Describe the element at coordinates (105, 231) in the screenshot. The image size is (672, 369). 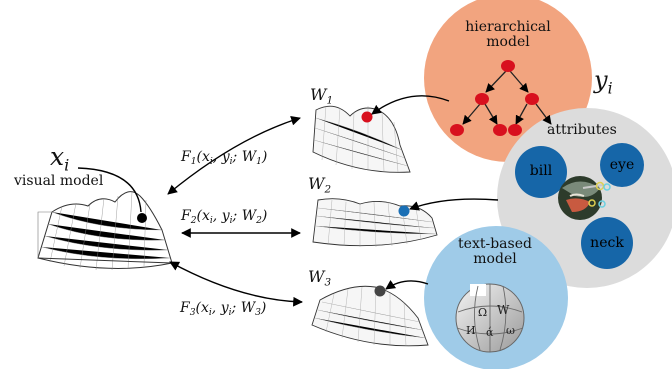
I see `visual-model-surface` at that location.